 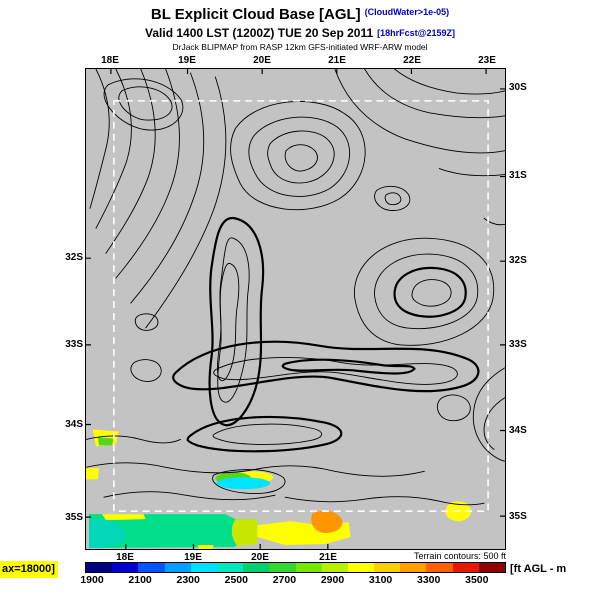 I want to click on colorbar, so click(x=295, y=567).